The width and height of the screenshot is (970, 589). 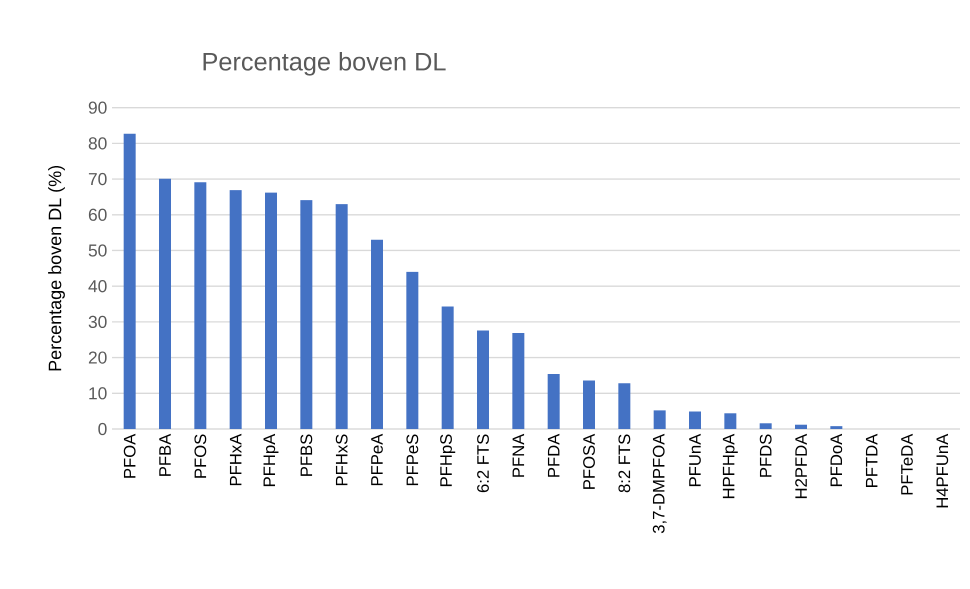 I want to click on y-tick-label: 10, so click(x=98, y=393).